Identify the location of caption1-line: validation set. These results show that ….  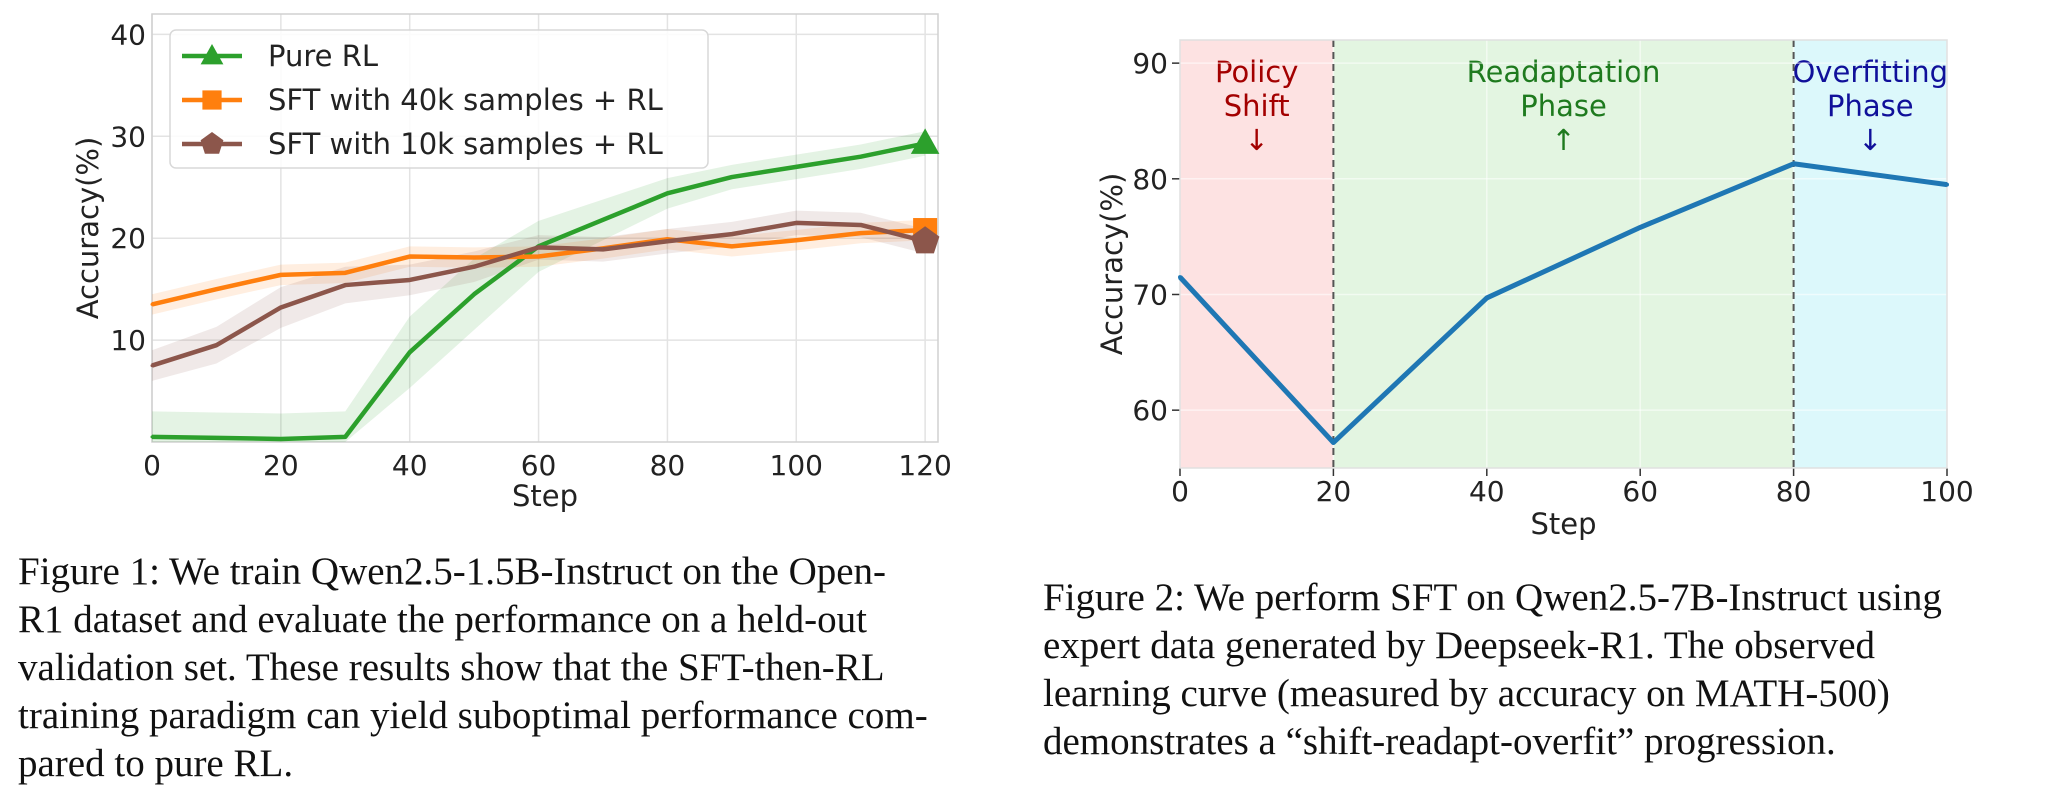
(451, 667).